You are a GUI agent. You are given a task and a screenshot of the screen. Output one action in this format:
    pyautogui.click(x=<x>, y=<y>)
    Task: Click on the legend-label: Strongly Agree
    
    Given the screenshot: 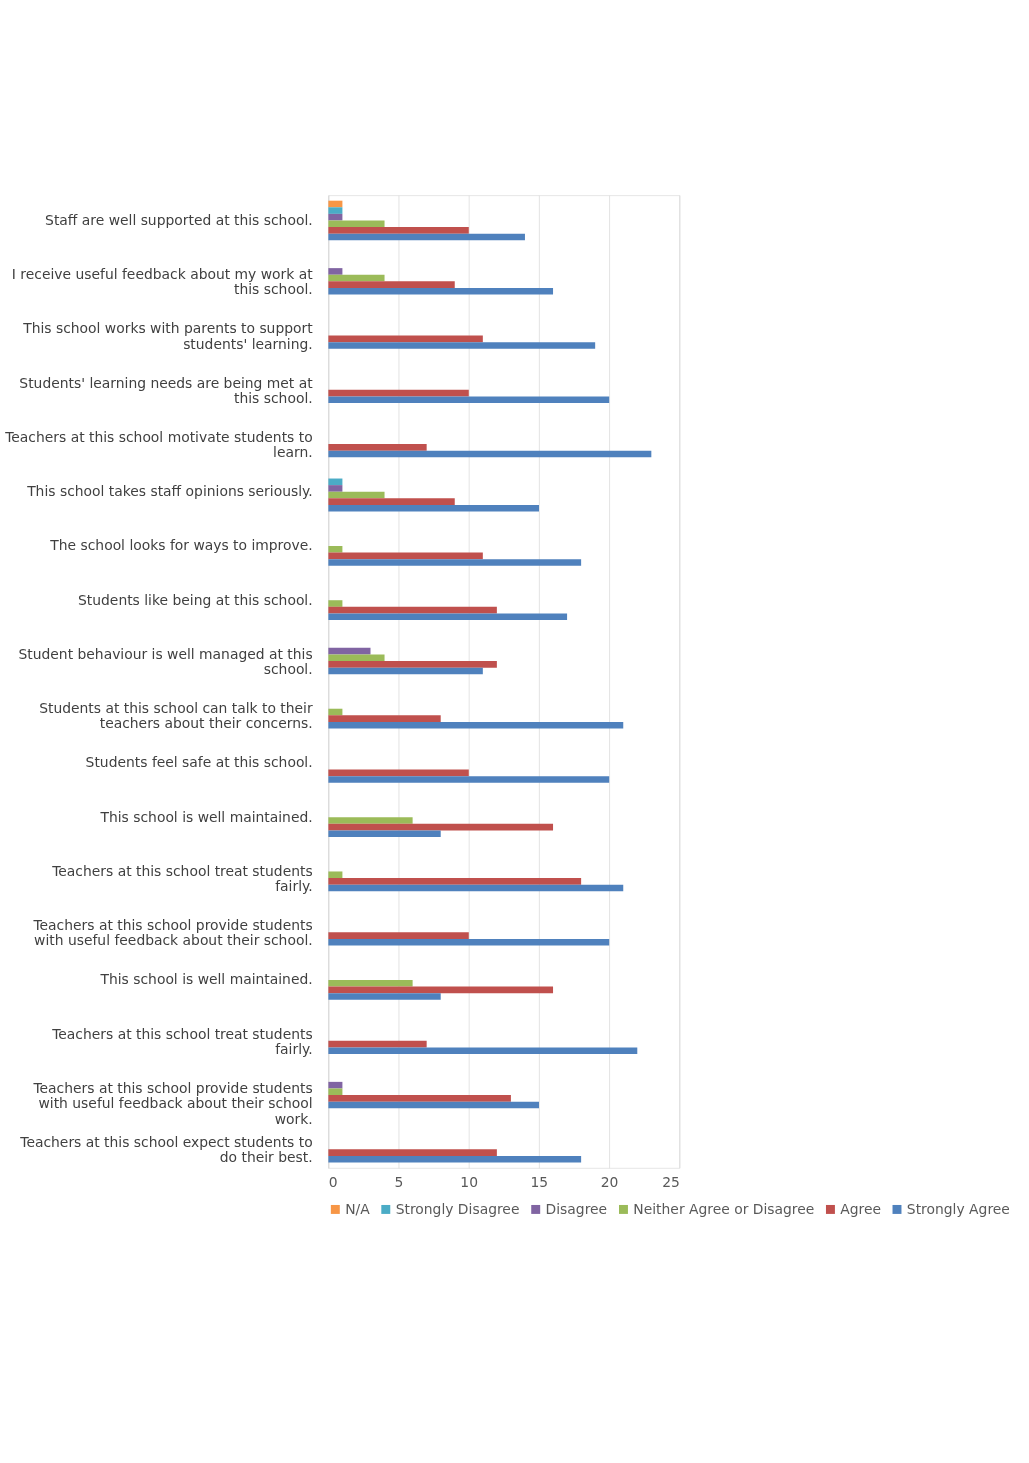 What is the action you would take?
    pyautogui.click(x=958, y=1208)
    